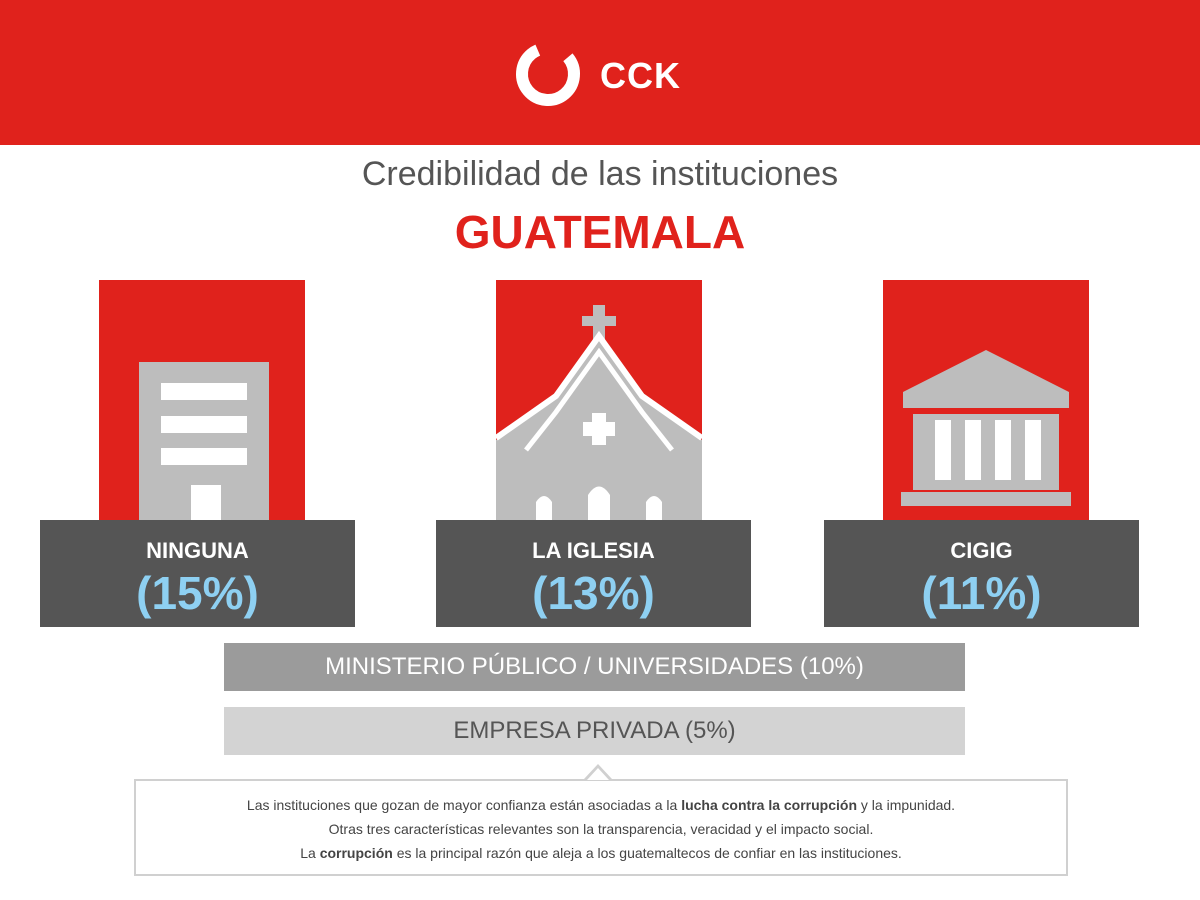 The image size is (1200, 900). I want to click on note-emphasis: lucha contra la corrupción, so click(769, 805).